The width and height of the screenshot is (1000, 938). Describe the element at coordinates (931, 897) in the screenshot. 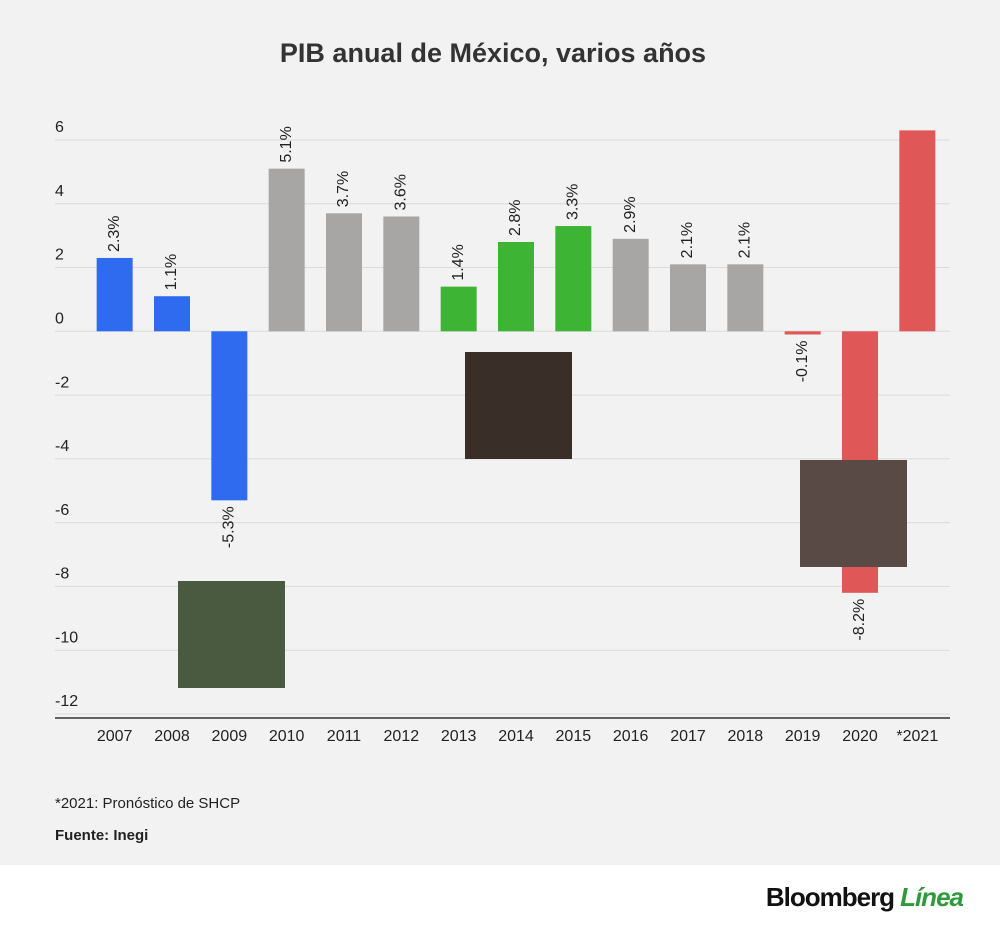

I see `brand-suffix: Línea` at that location.